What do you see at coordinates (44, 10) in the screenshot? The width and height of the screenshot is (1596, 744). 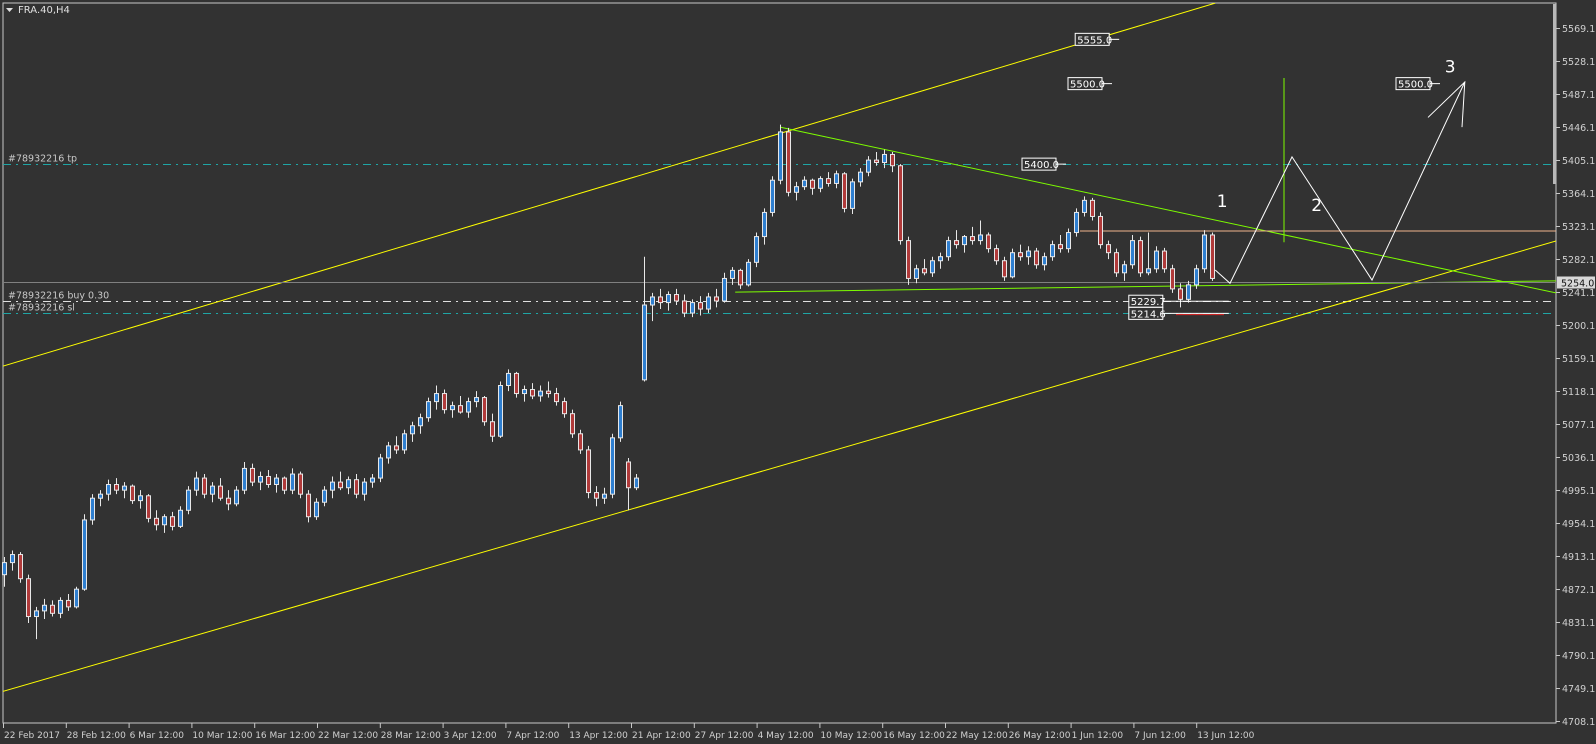 I see `symbol-timeframe-label: FRA.40,H4` at bounding box center [44, 10].